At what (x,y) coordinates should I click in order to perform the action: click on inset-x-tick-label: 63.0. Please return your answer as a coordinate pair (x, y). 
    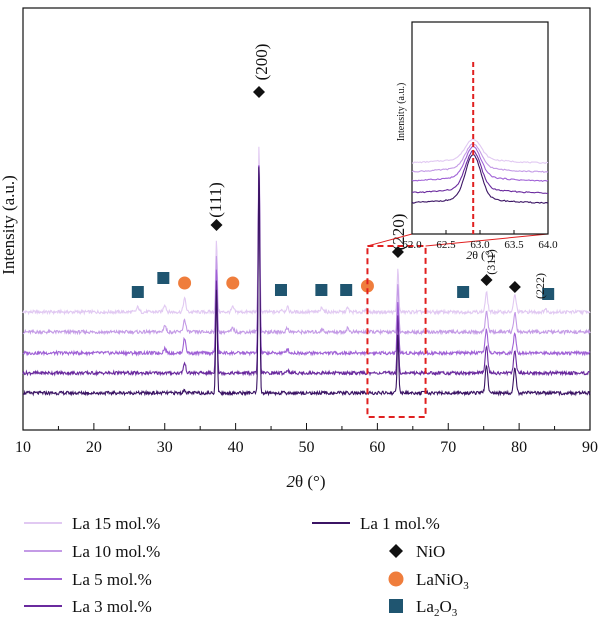
    Looking at the image, I should click on (480, 245).